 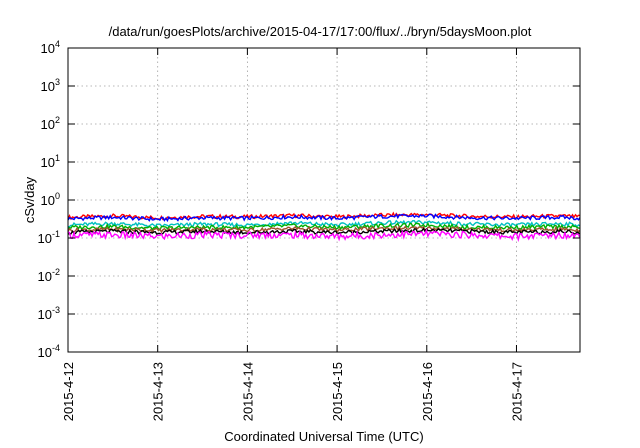 I want to click on x-tick-label: 2015-4-12, so click(x=68, y=391).